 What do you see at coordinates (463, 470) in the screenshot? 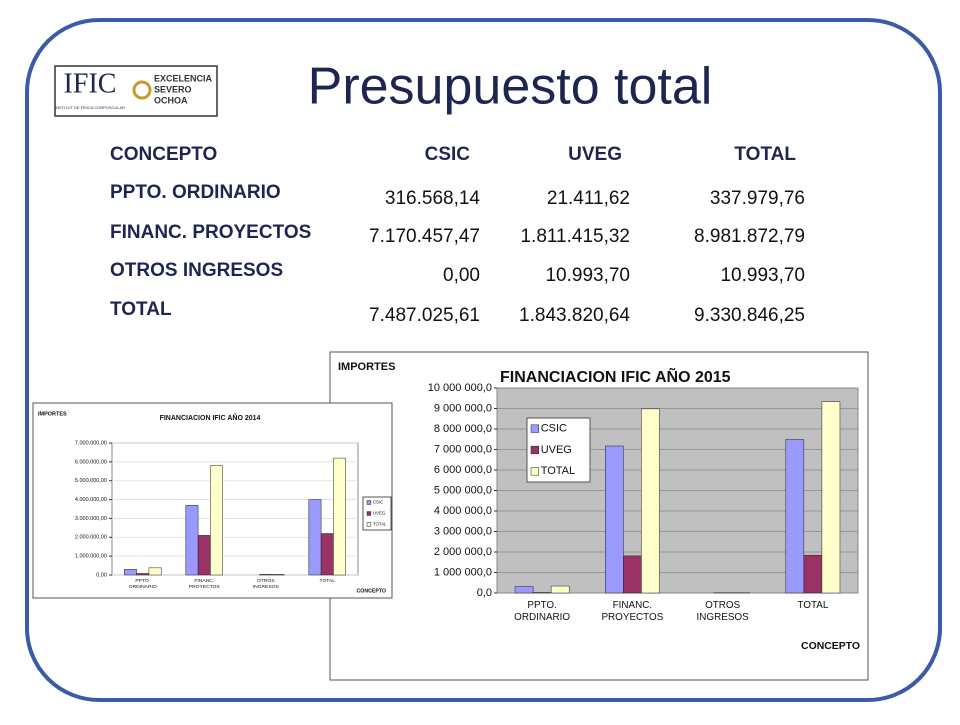
I see `y-tick-label: 6 000 000,0` at bounding box center [463, 470].